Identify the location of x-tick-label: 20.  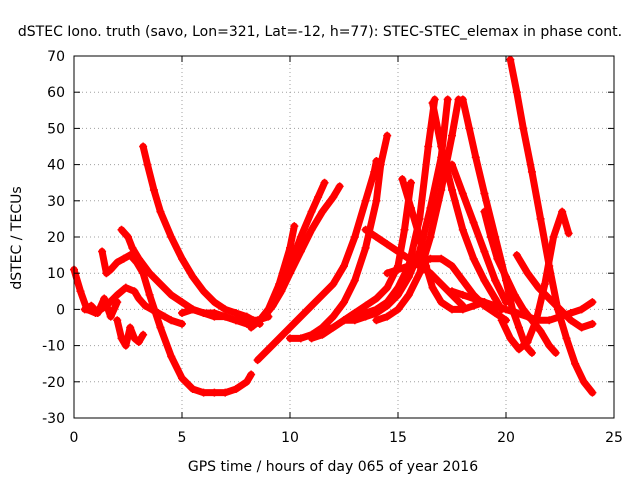
(506, 438).